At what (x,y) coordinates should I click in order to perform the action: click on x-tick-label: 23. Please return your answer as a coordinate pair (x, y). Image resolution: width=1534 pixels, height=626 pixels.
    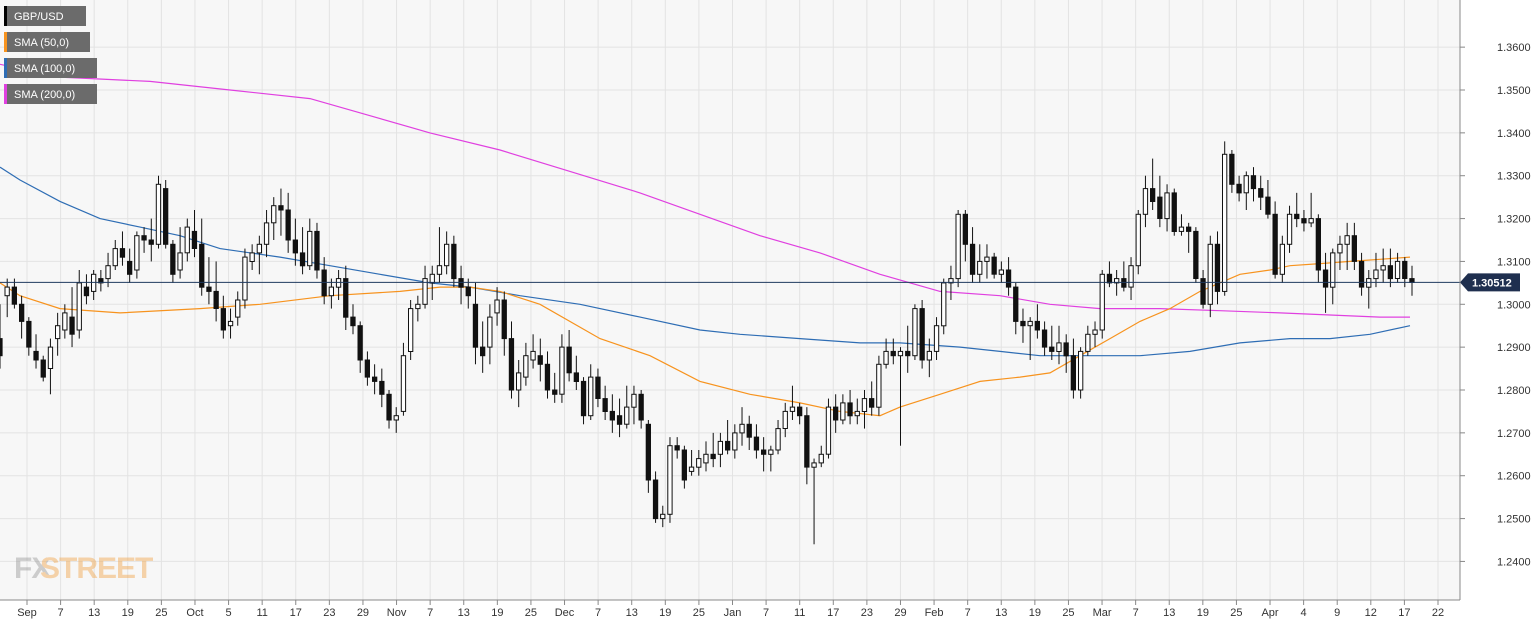
    Looking at the image, I should click on (867, 613).